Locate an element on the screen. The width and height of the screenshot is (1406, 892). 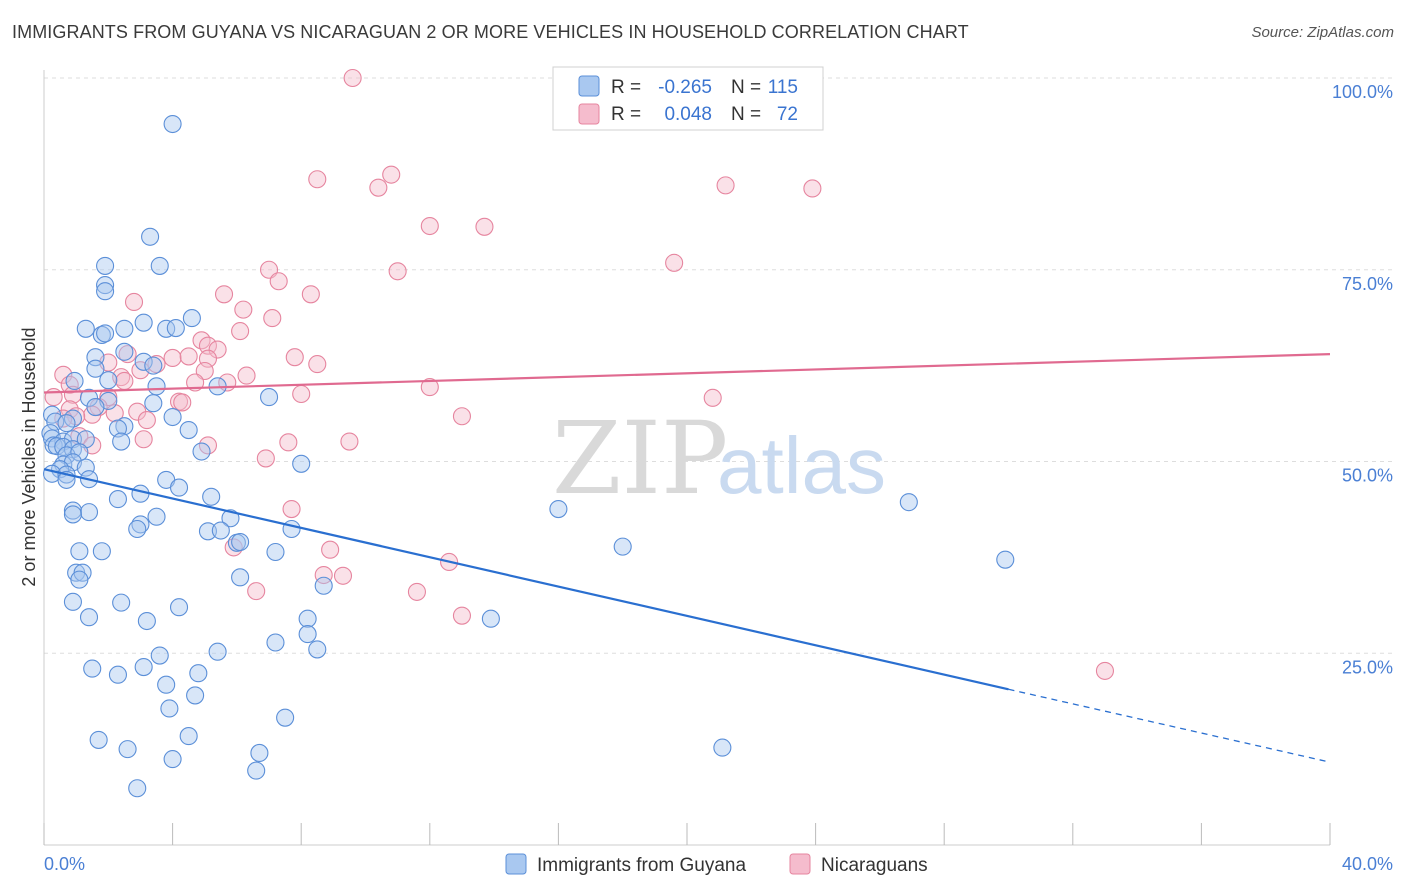
bottom-legend-swatch-nicaraguans is located at coordinates (800, 864).